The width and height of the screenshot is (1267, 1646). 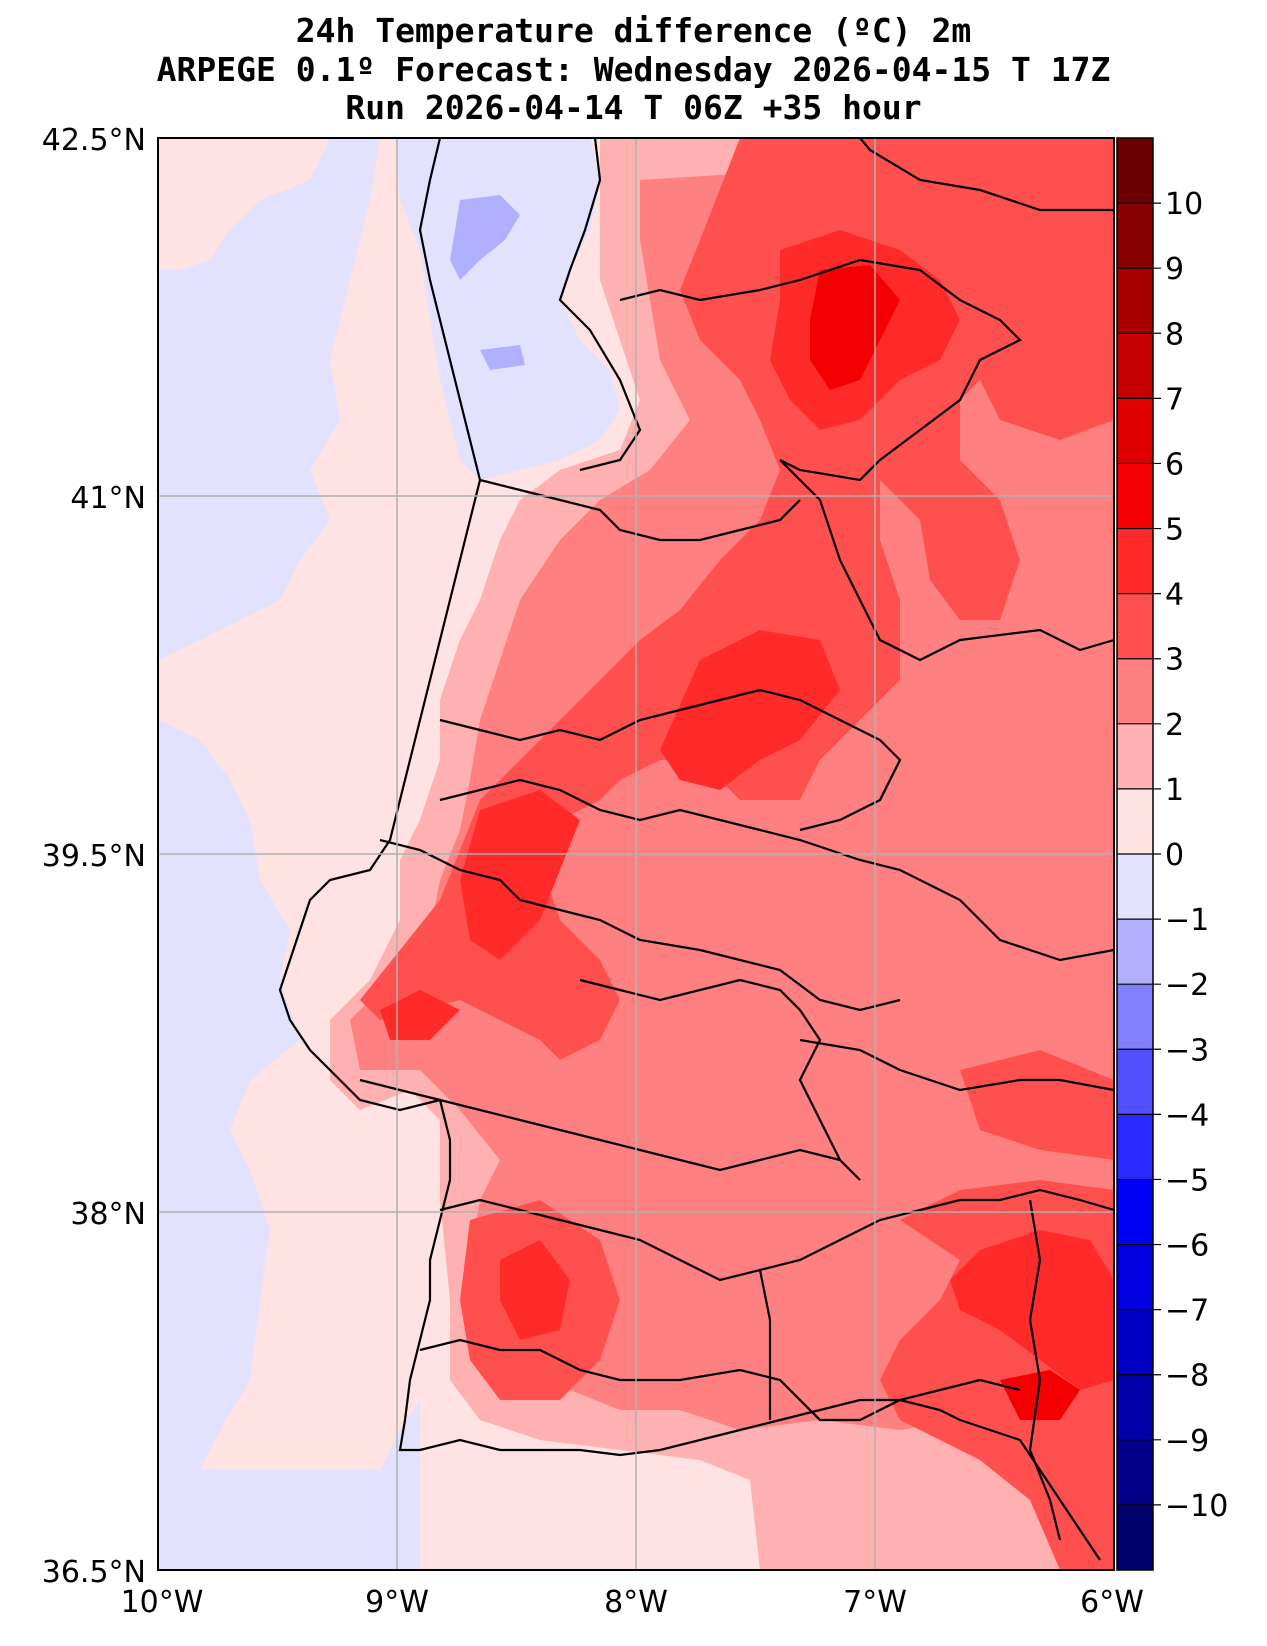 I want to click on lat-label-39-5: 39.5°N, so click(x=94, y=856).